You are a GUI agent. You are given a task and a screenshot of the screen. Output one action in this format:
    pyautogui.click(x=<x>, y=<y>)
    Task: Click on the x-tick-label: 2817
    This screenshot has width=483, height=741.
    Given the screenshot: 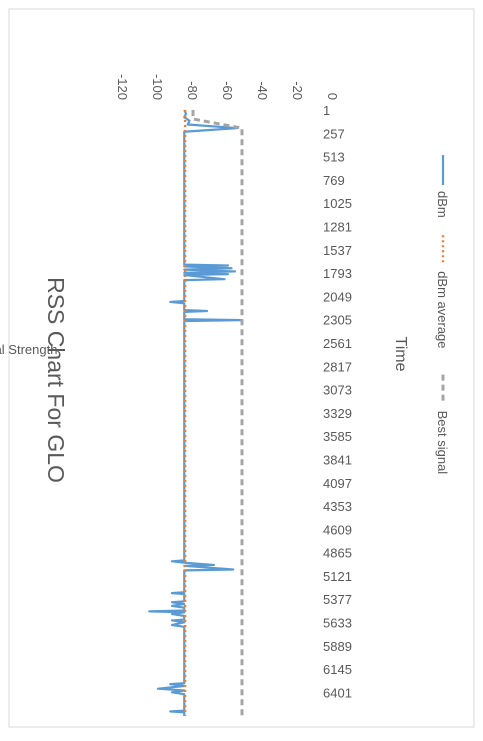 What is the action you would take?
    pyautogui.click(x=337, y=366)
    